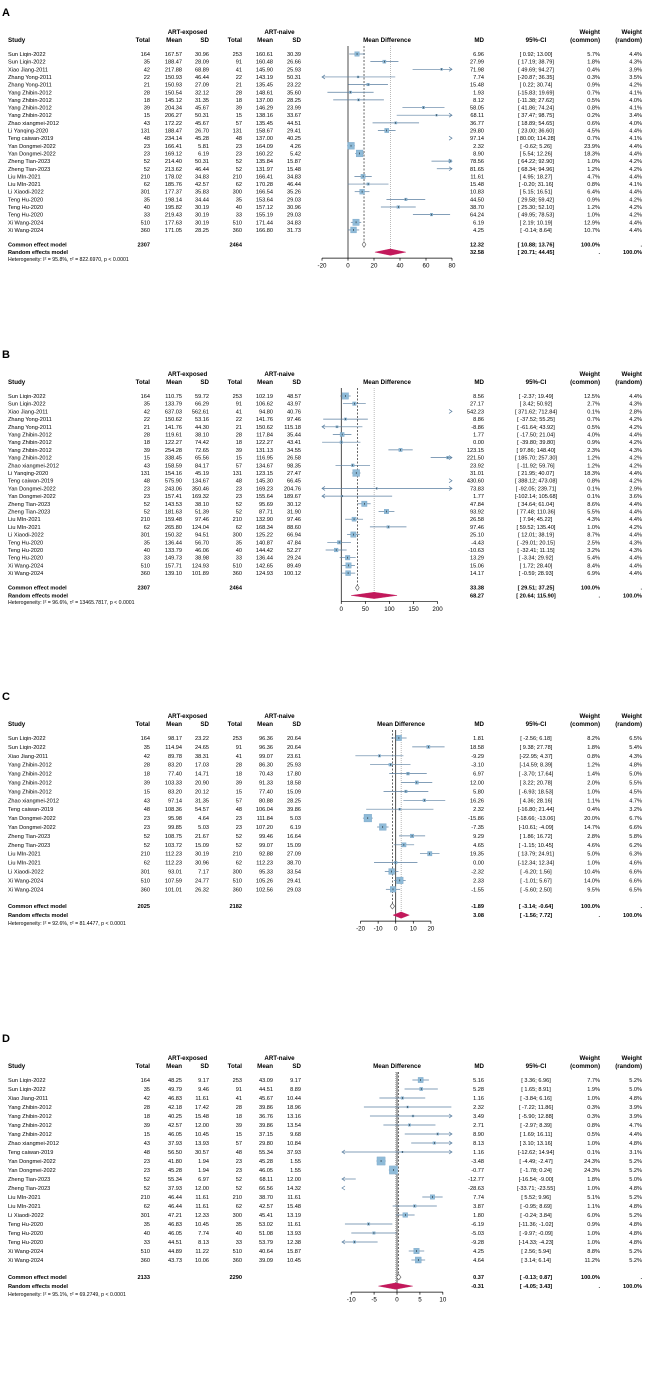 This screenshot has height=1387, width=672. What do you see at coordinates (635, 551) in the screenshot?
I see `weight-random: 4.3%` at bounding box center [635, 551].